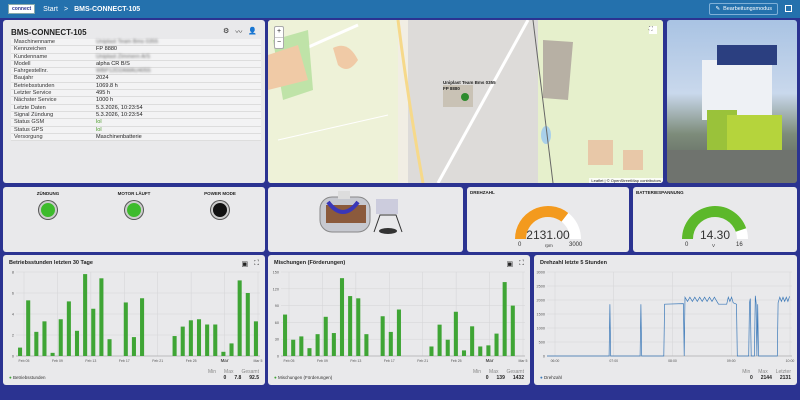 The image size is (800, 400). I want to click on legend-label: Betriebsstunden, so click(29, 377).